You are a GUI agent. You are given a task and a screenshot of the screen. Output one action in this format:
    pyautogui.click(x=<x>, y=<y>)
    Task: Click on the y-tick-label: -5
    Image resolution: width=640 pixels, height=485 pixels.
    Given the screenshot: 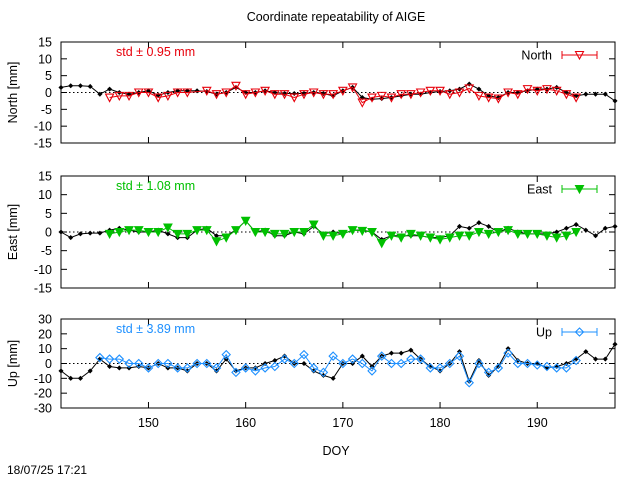 What is the action you would take?
    pyautogui.click(x=46, y=251)
    